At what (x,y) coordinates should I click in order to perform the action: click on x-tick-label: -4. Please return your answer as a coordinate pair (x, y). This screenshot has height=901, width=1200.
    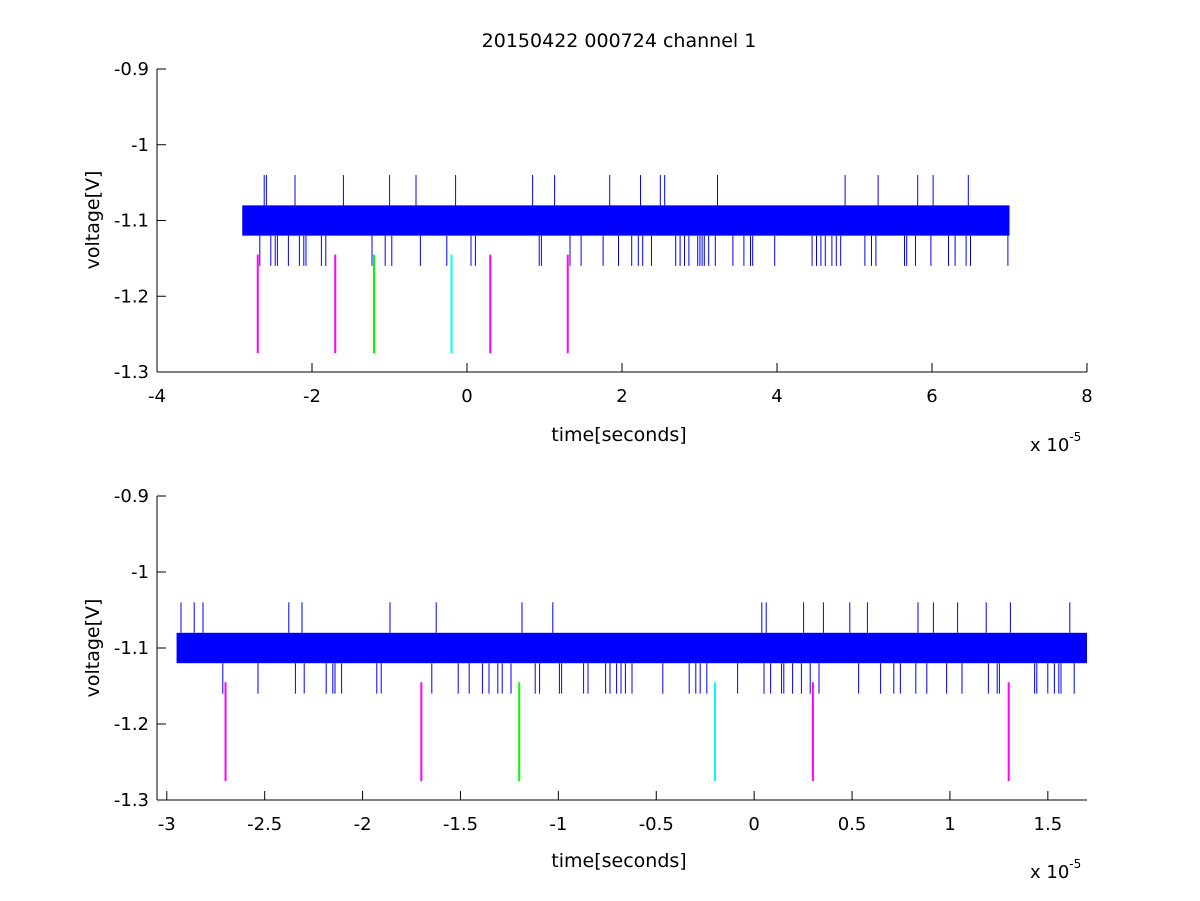
    Looking at the image, I should click on (157, 396).